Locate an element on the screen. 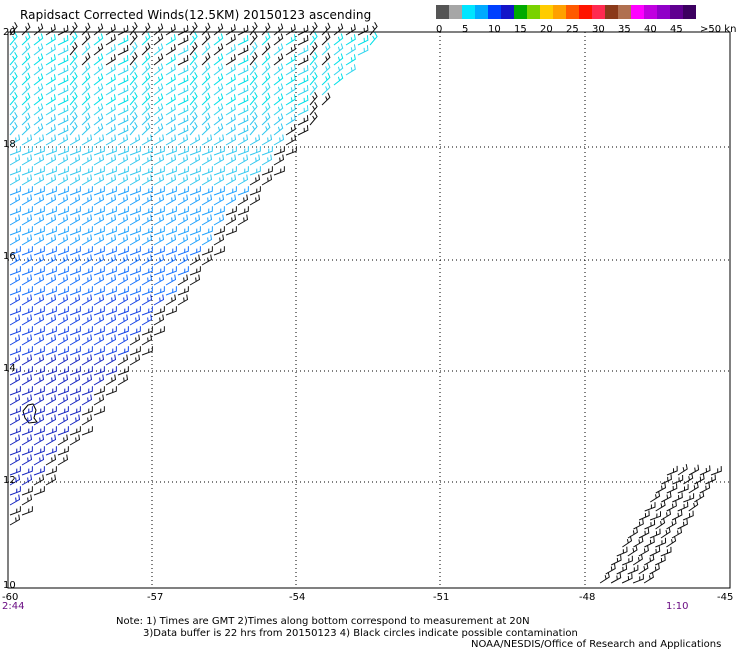  lon-label-60: -60 is located at coordinates (10, 597).